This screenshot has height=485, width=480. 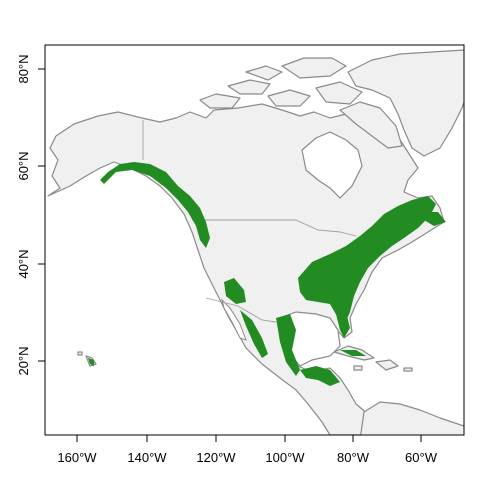 I want to click on x-axis: 160°W 140°W 120°W 100°W 80°W 60°W, so click(x=247, y=450).